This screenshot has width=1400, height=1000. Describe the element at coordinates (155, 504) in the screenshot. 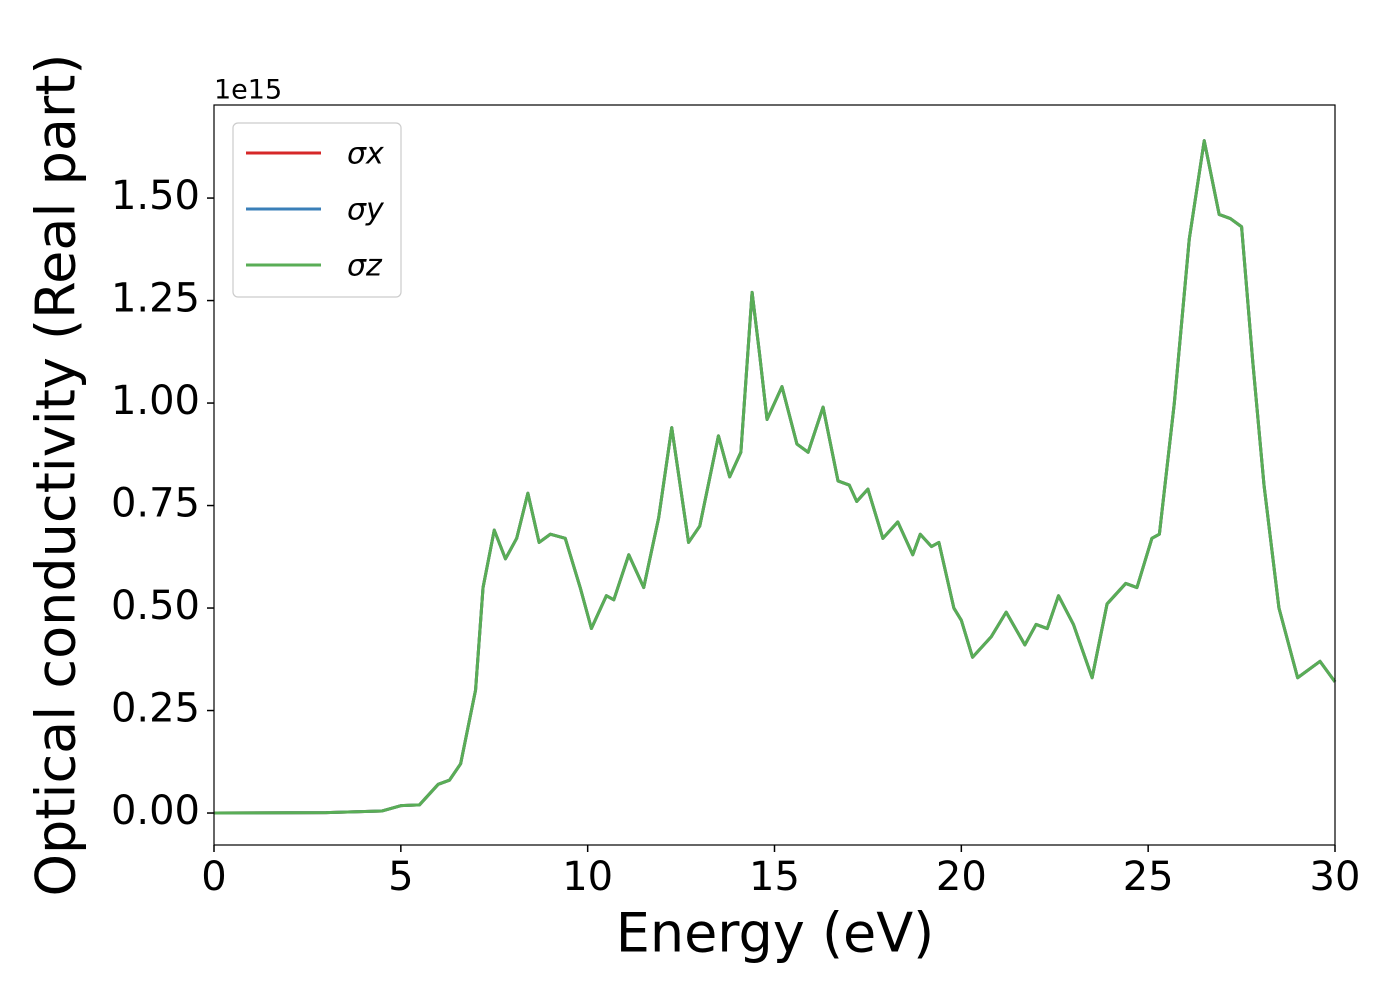

I see `y-tick-label: 0.75` at that location.